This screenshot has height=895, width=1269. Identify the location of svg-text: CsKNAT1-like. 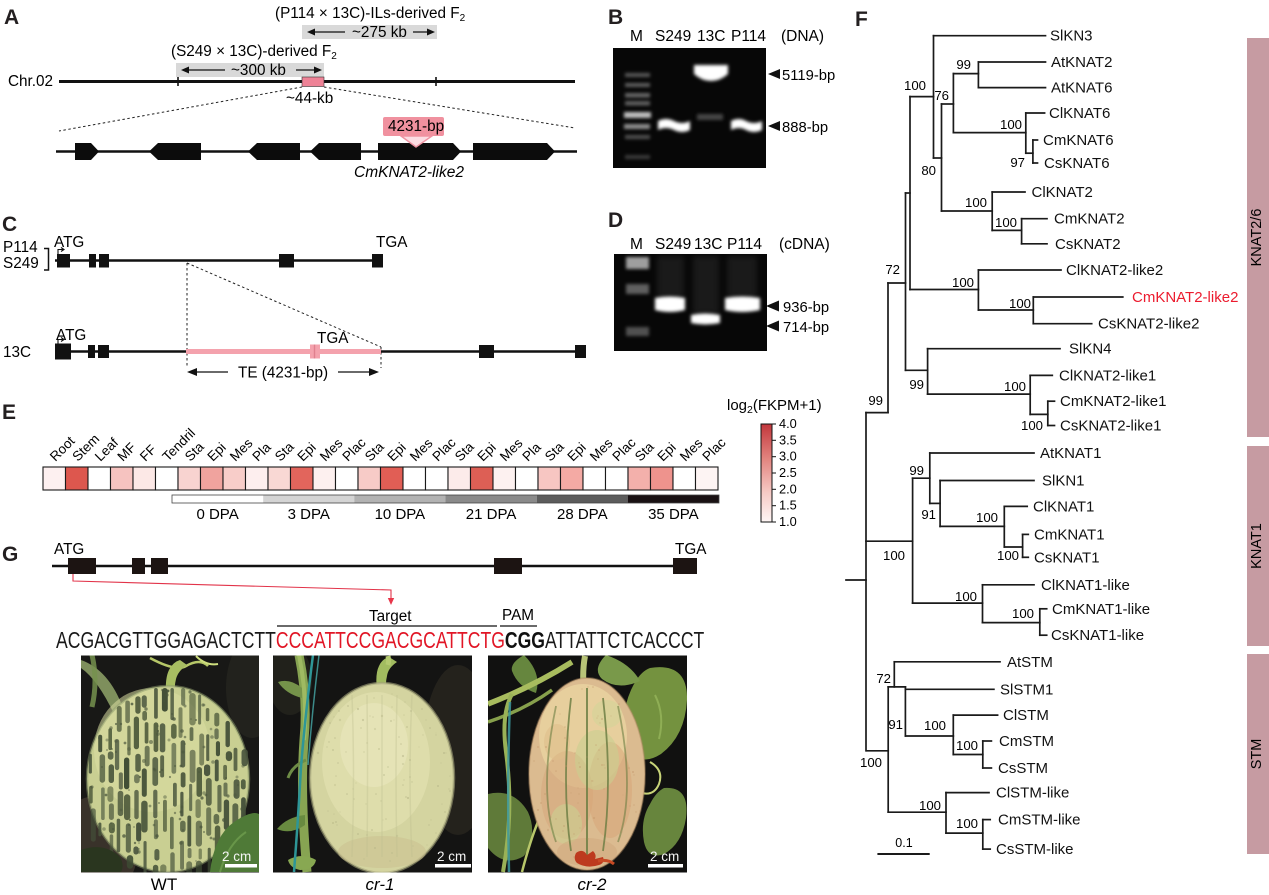
(1097, 635).